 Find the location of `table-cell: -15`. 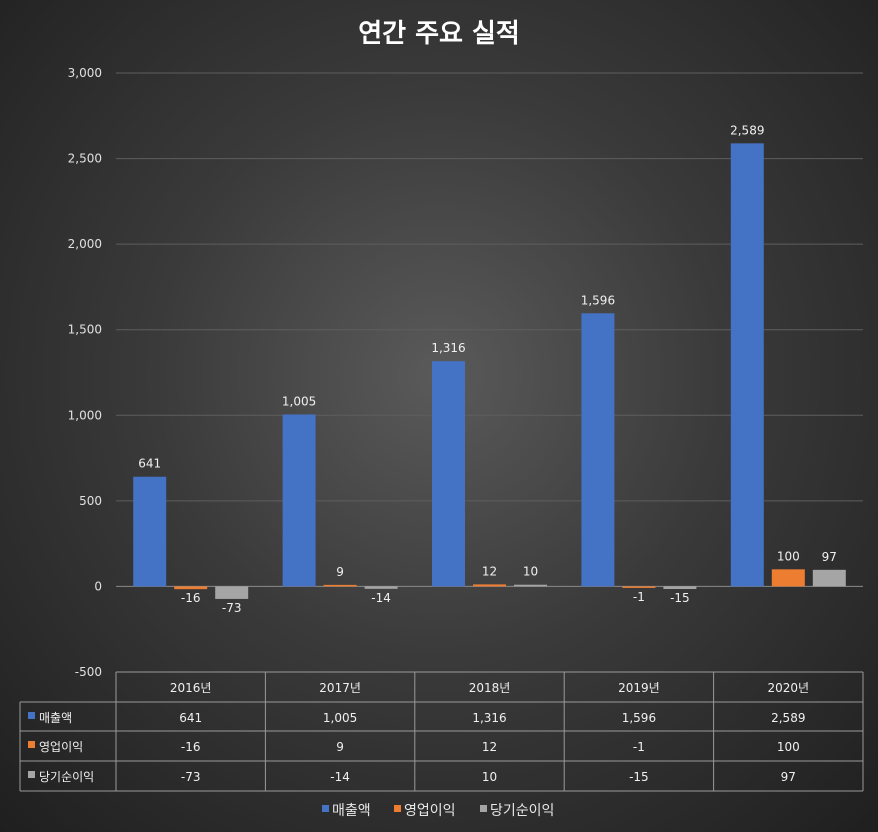

table-cell: -15 is located at coordinates (639, 777).